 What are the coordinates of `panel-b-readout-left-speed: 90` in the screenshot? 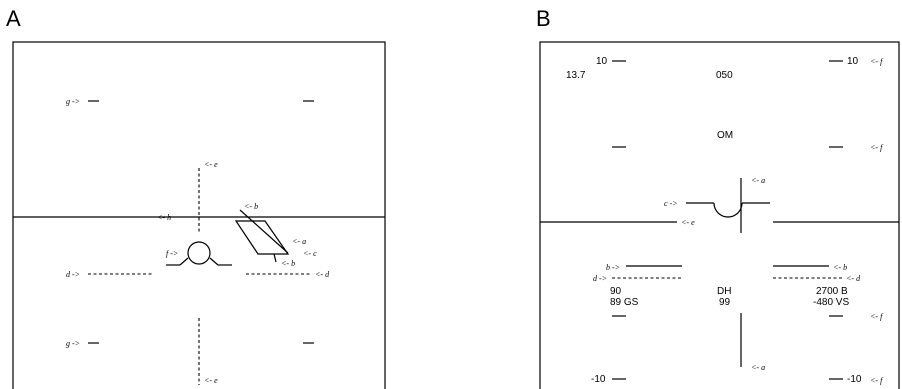 It's located at (616, 291).